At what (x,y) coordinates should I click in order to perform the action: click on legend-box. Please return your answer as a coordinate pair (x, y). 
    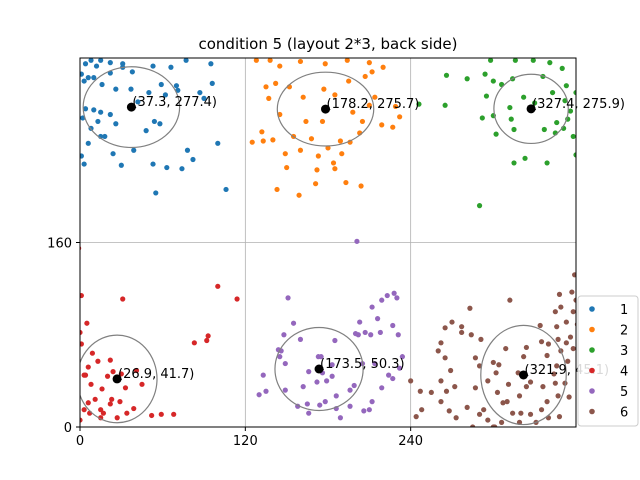
    Looking at the image, I should click on (608, 361).